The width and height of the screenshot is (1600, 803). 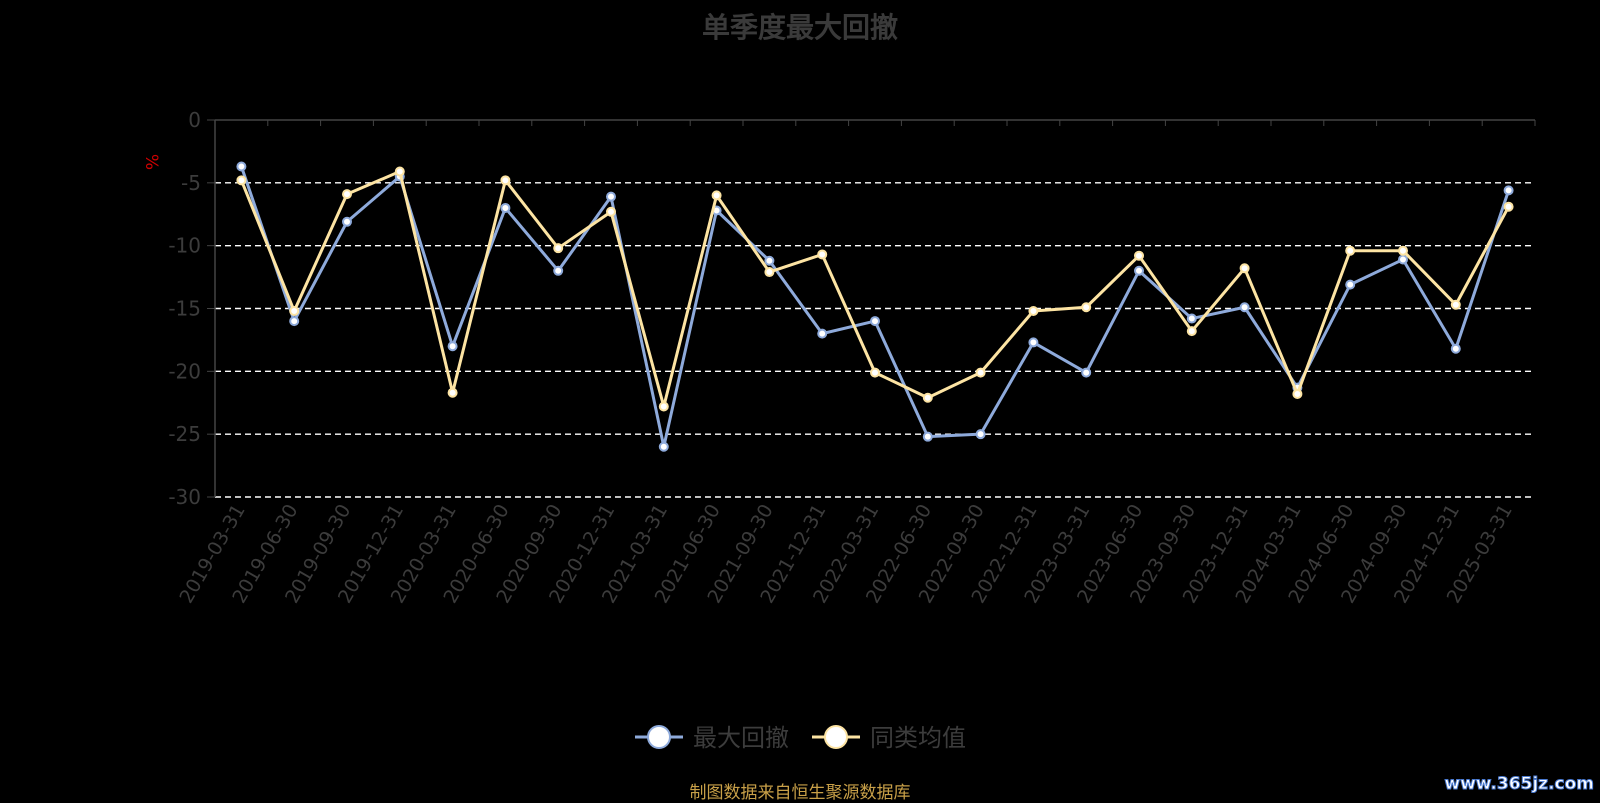 What do you see at coordinates (184, 371) in the screenshot?
I see `y-tick-label: -20` at bounding box center [184, 371].